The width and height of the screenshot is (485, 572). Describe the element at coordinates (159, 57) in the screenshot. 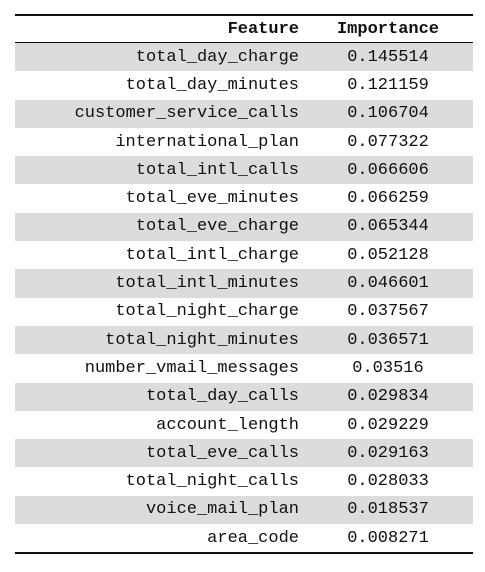

I see `cell-feature: total_day_charge` at that location.